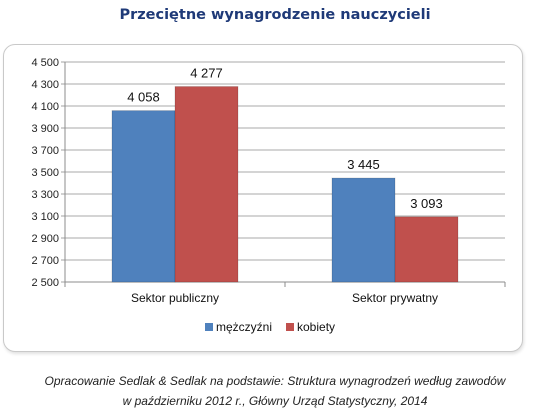 The height and width of the screenshot is (417, 550). What do you see at coordinates (395, 298) in the screenshot?
I see `category-label: Sektor prywatny` at bounding box center [395, 298].